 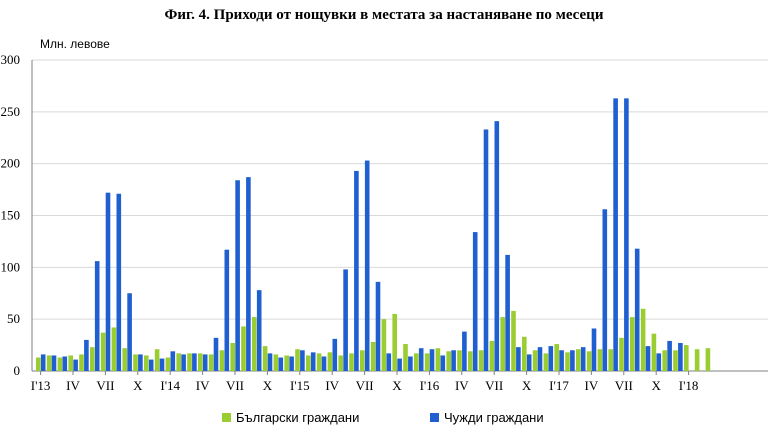 I want to click on x-tick-label: I'15, so click(x=300, y=385).